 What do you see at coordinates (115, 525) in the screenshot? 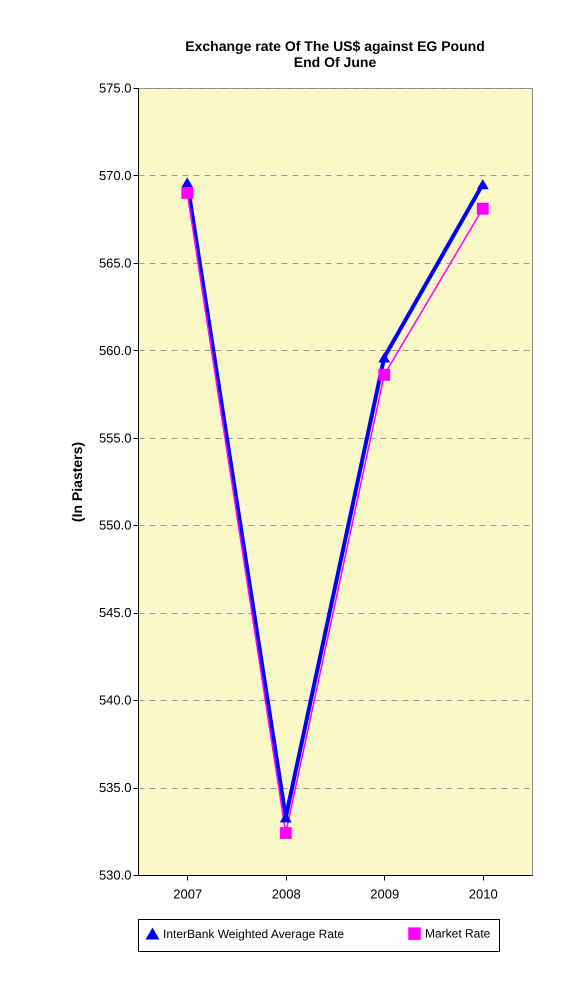
I see `y-tick-label: 550.0` at bounding box center [115, 525].